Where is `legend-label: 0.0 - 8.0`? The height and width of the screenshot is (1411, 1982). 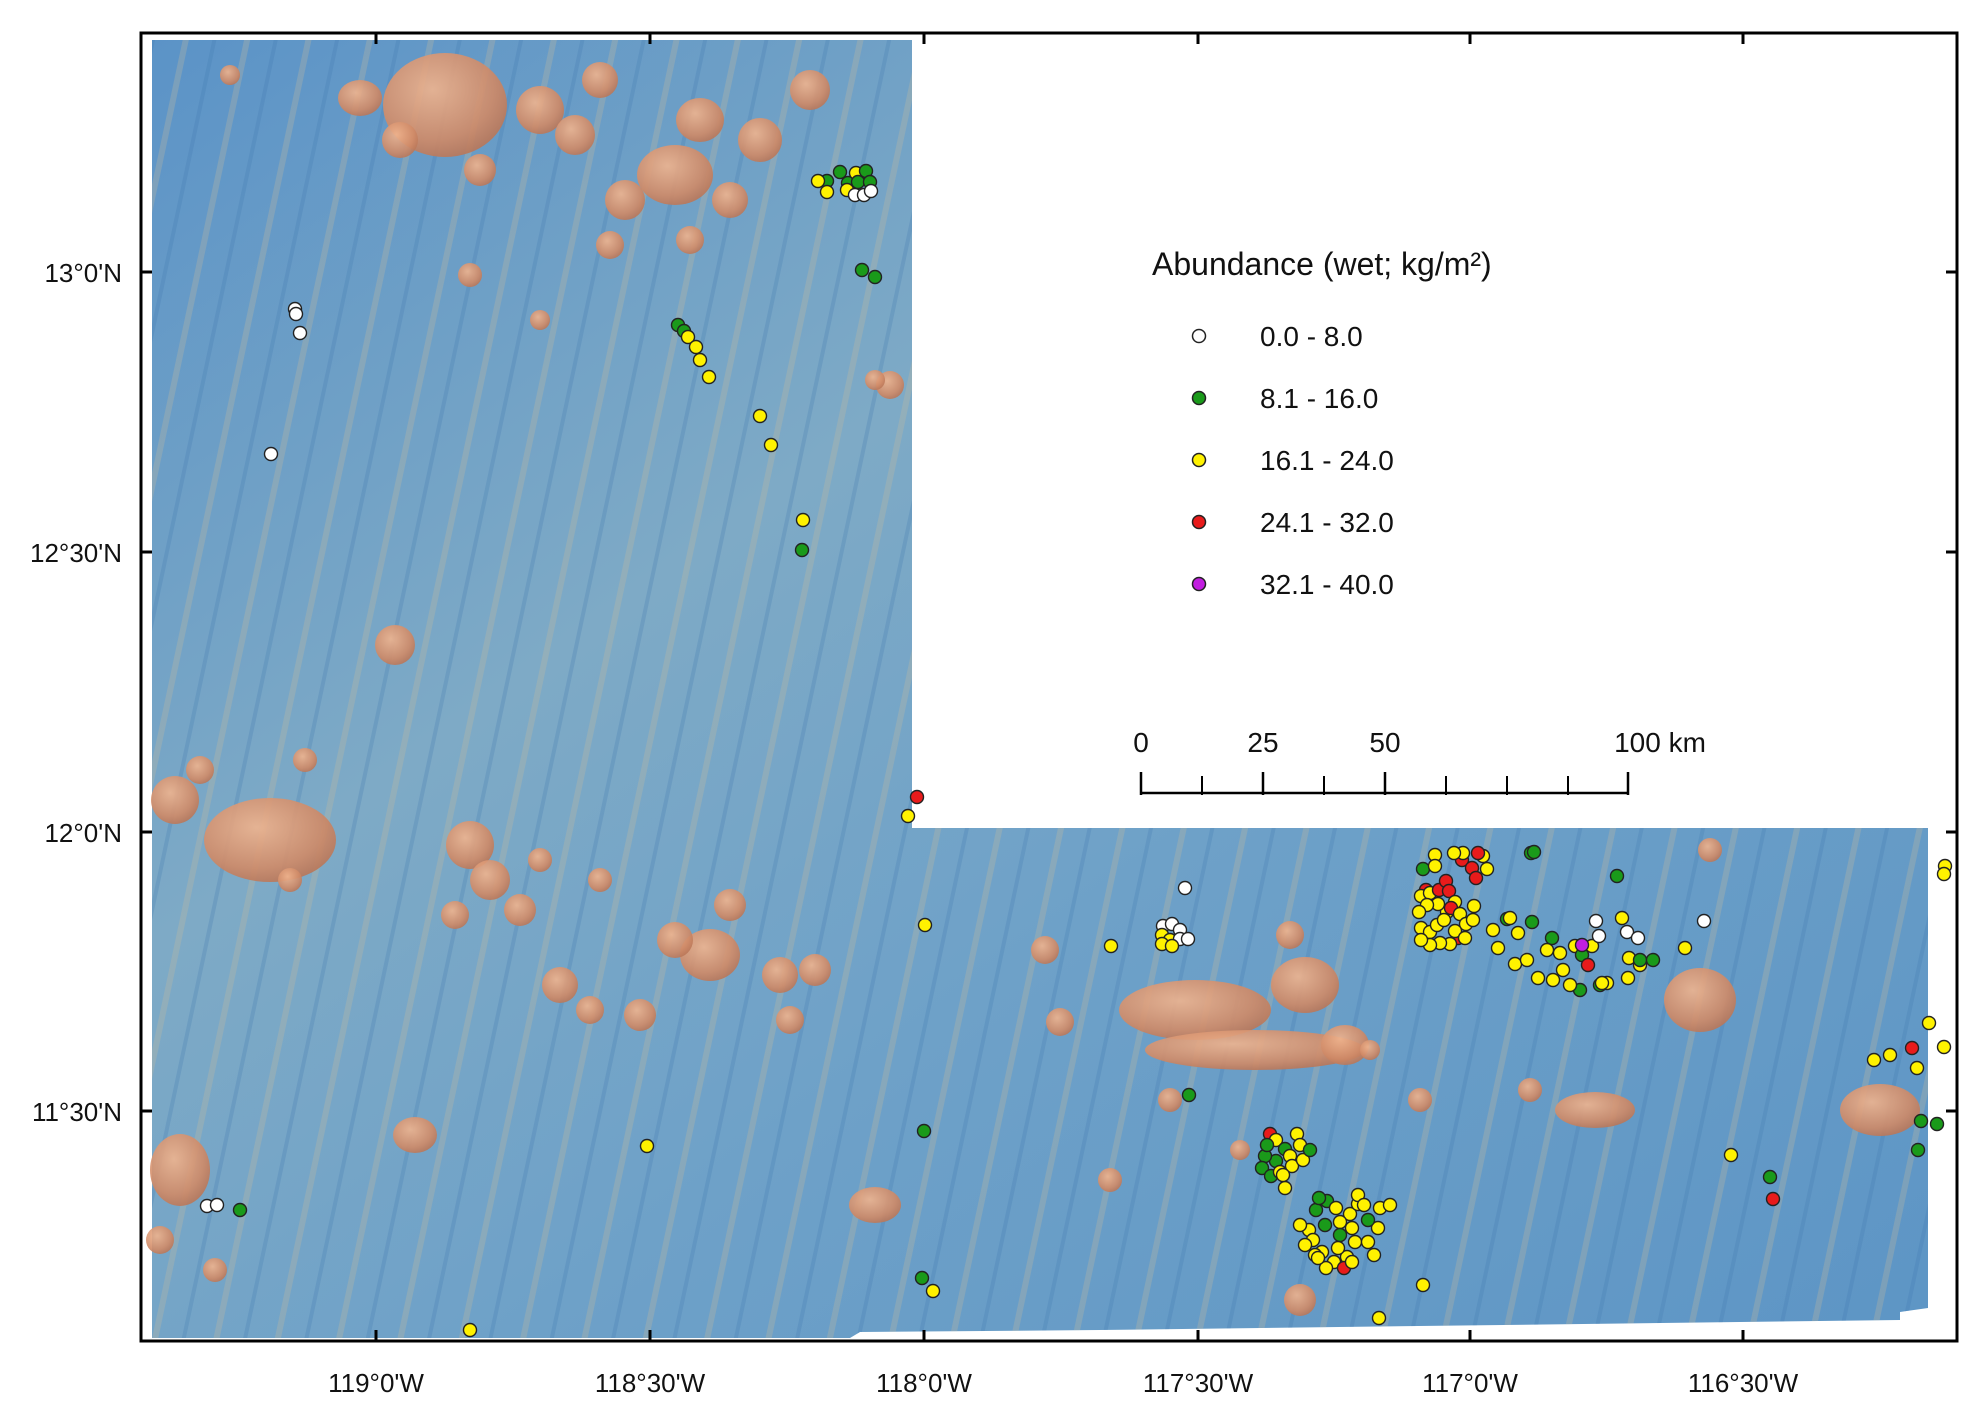 legend-label: 0.0 - 8.0 is located at coordinates (1311, 336).